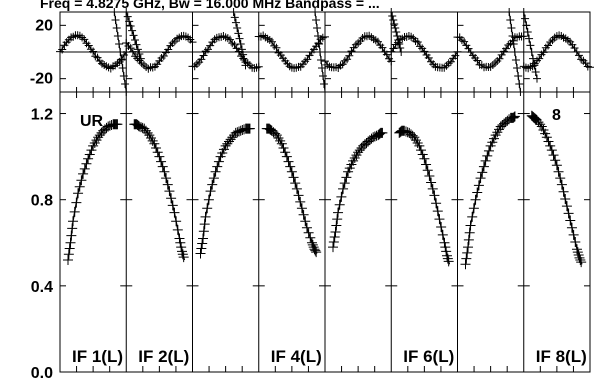 The height and width of the screenshot is (378, 611). Describe the element at coordinates (92, 121) in the screenshot. I see `panel-tag: UR` at that location.